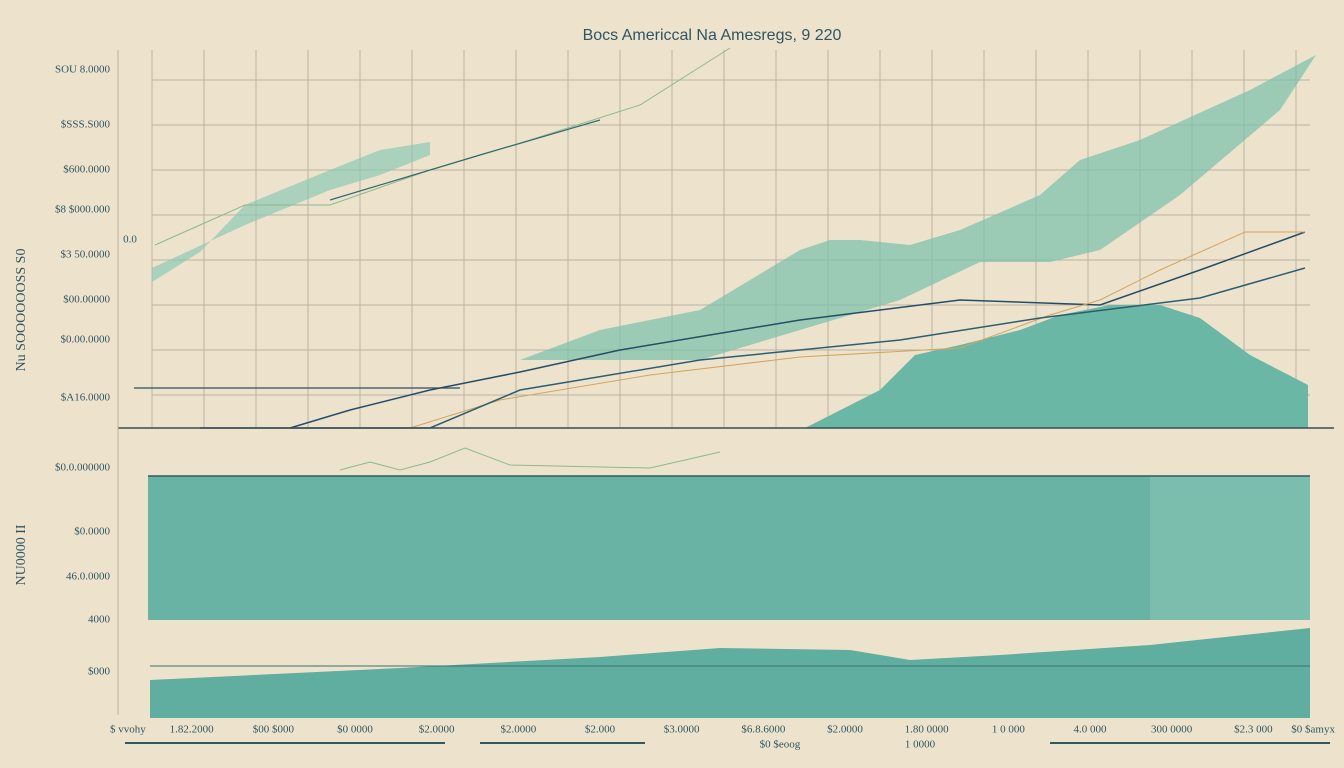 The height and width of the screenshot is (768, 1344). What do you see at coordinates (86, 398) in the screenshot?
I see `y-tick-label: $A16.0000` at bounding box center [86, 398].